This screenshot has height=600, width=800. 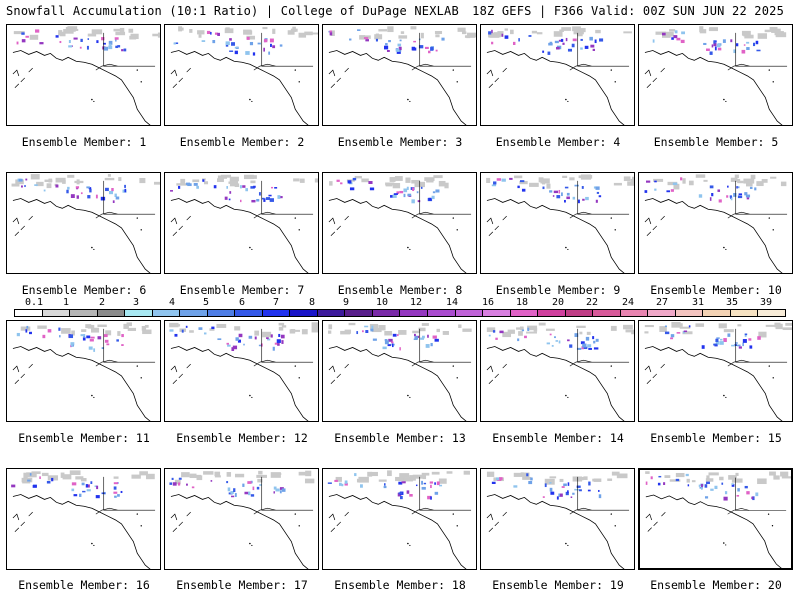 What do you see at coordinates (400, 303) in the screenshot?
I see `colorbar-labels: 0.1 1 2 3 4 5 6 7 8 9 10 12 14 16 18 20 22 24 27 31 35 39` at bounding box center [400, 303].